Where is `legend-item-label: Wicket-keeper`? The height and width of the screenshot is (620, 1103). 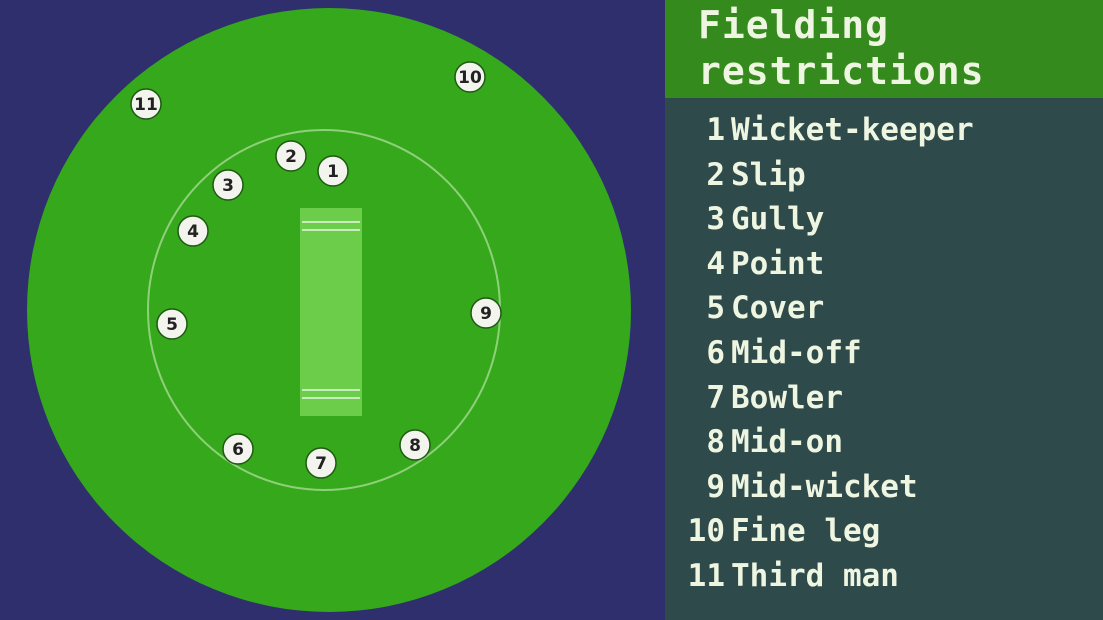
legend-item-label: Wicket-keeper is located at coordinates (852, 130).